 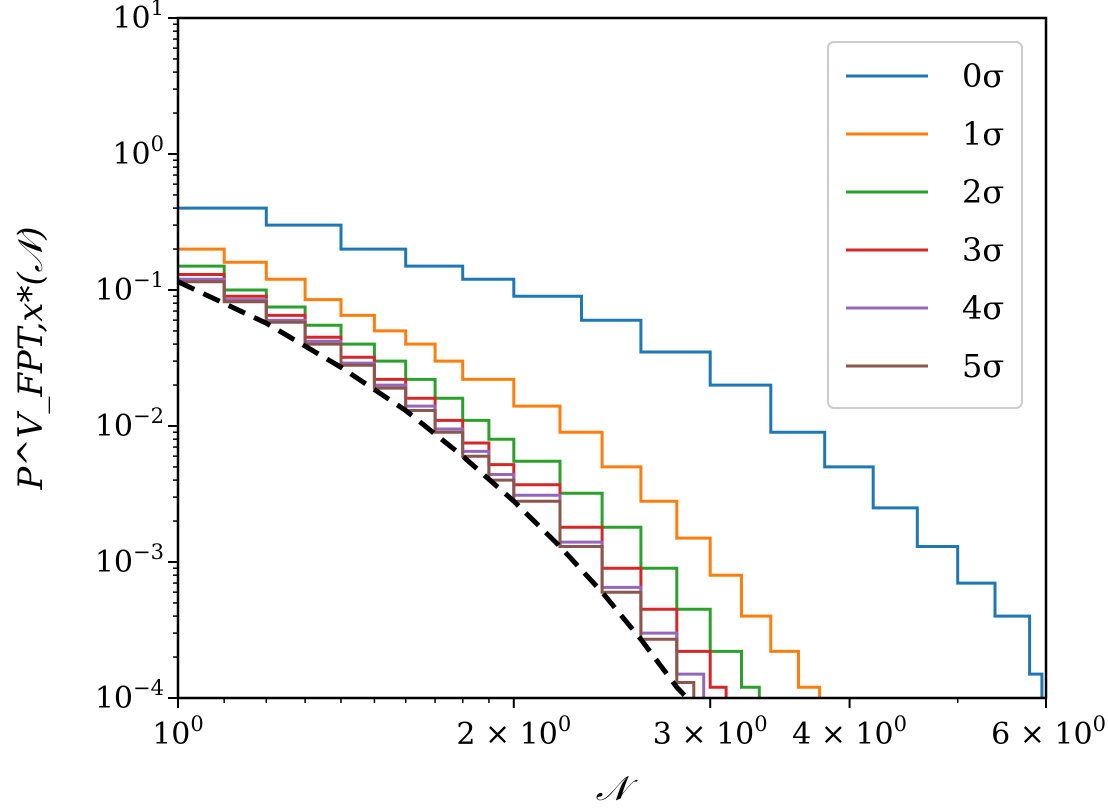 I want to click on legend-label-3: 3σ, so click(x=983, y=250).